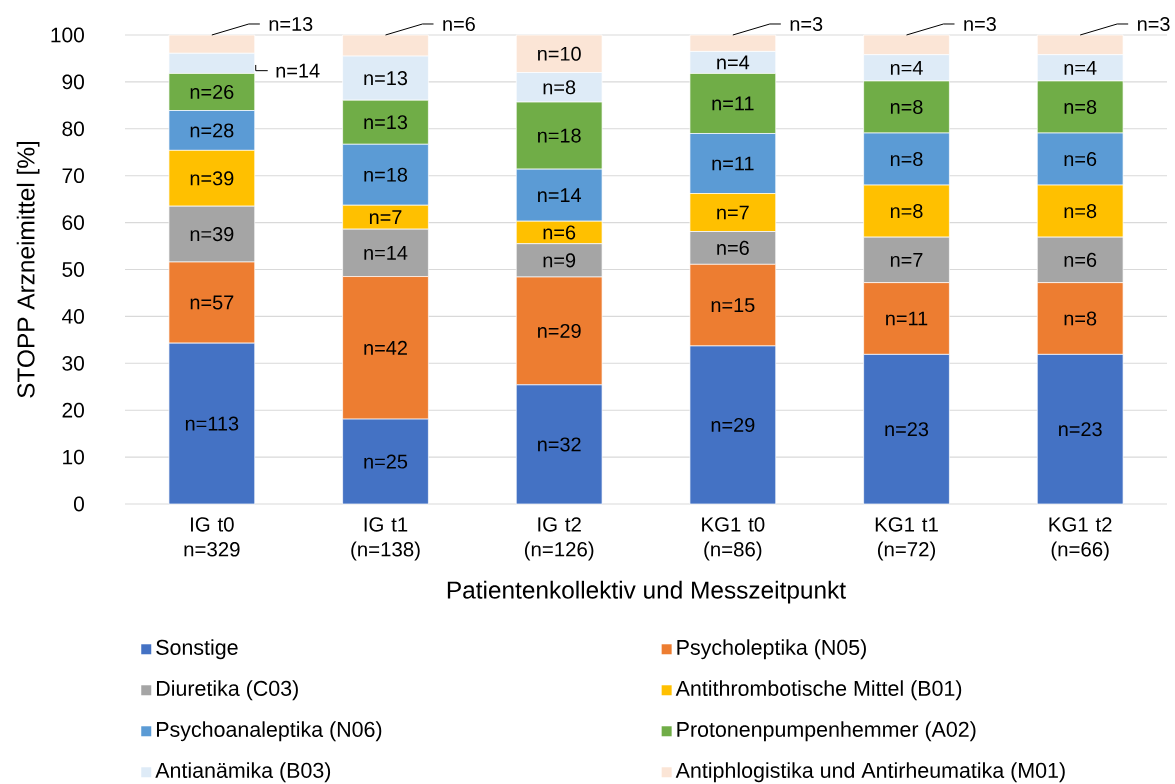  Describe the element at coordinates (771, 649) in the screenshot. I see `legend-label: Psycholeptika (N05)` at that location.